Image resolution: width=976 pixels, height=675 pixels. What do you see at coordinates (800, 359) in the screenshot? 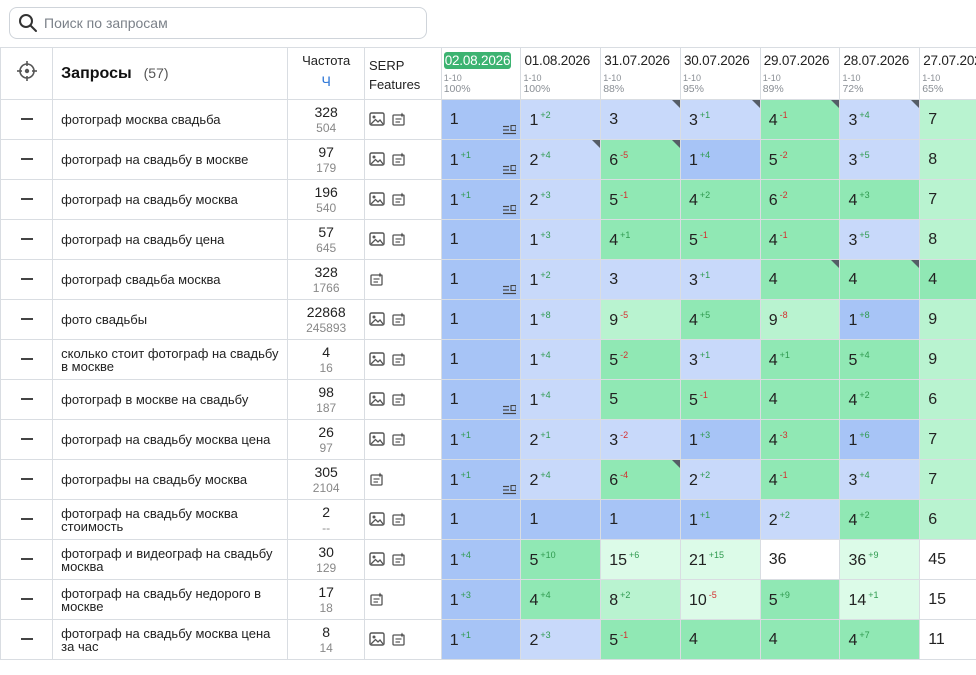
I see `position-cell: 4 +1` at bounding box center [800, 359].